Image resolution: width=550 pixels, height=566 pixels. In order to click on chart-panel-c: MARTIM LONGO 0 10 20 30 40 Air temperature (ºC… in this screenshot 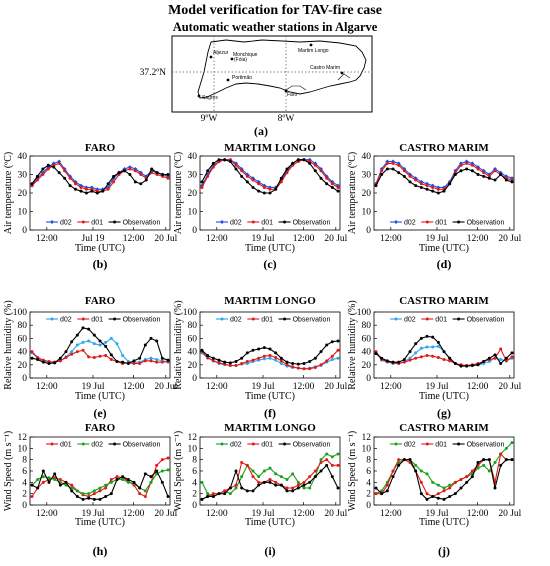, I will do `click(260, 206)`.